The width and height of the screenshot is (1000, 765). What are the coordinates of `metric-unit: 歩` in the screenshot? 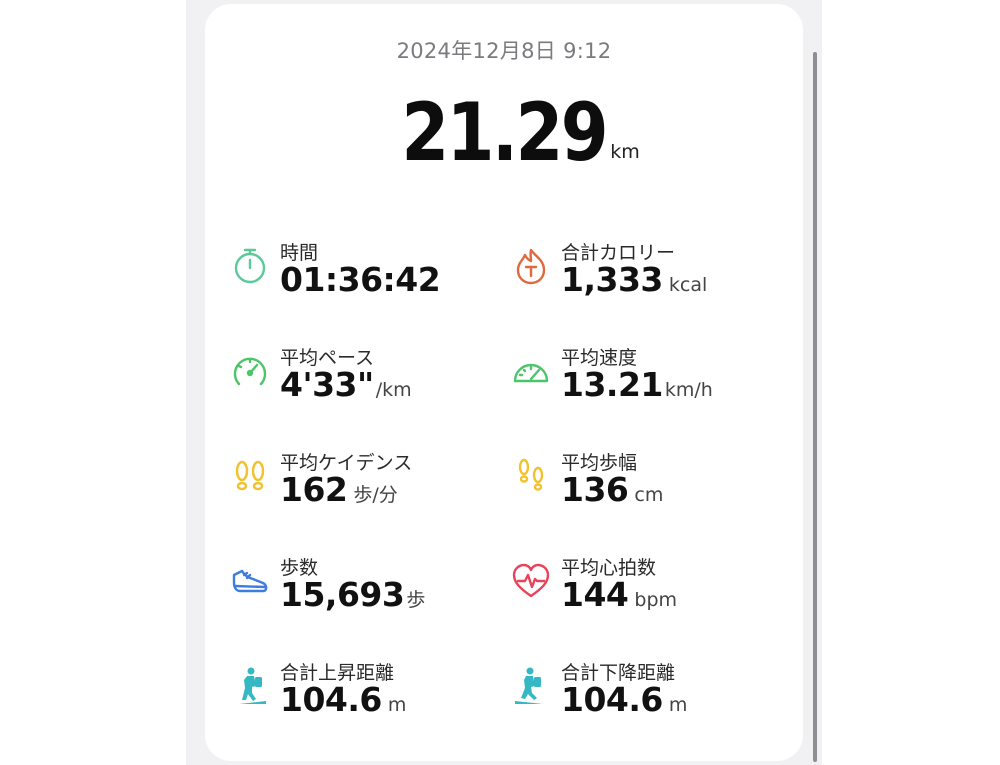 It's located at (416, 600).